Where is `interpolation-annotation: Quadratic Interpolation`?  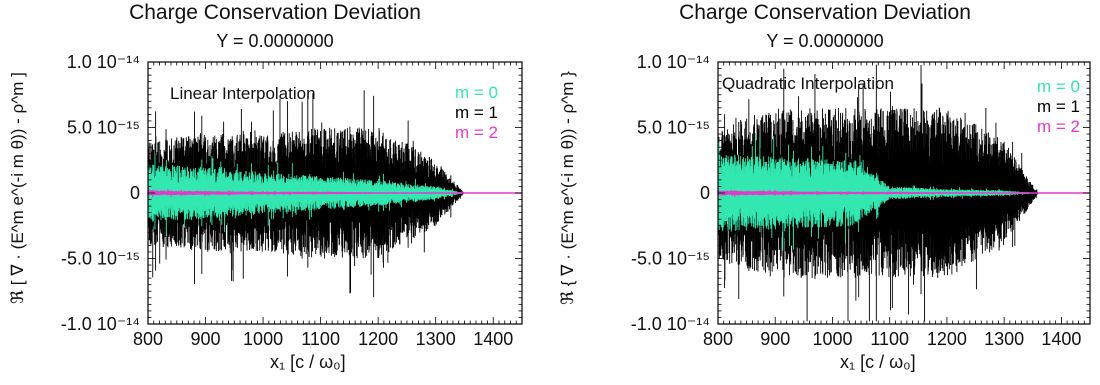
interpolation-annotation: Quadratic Interpolation is located at coordinates (808, 83).